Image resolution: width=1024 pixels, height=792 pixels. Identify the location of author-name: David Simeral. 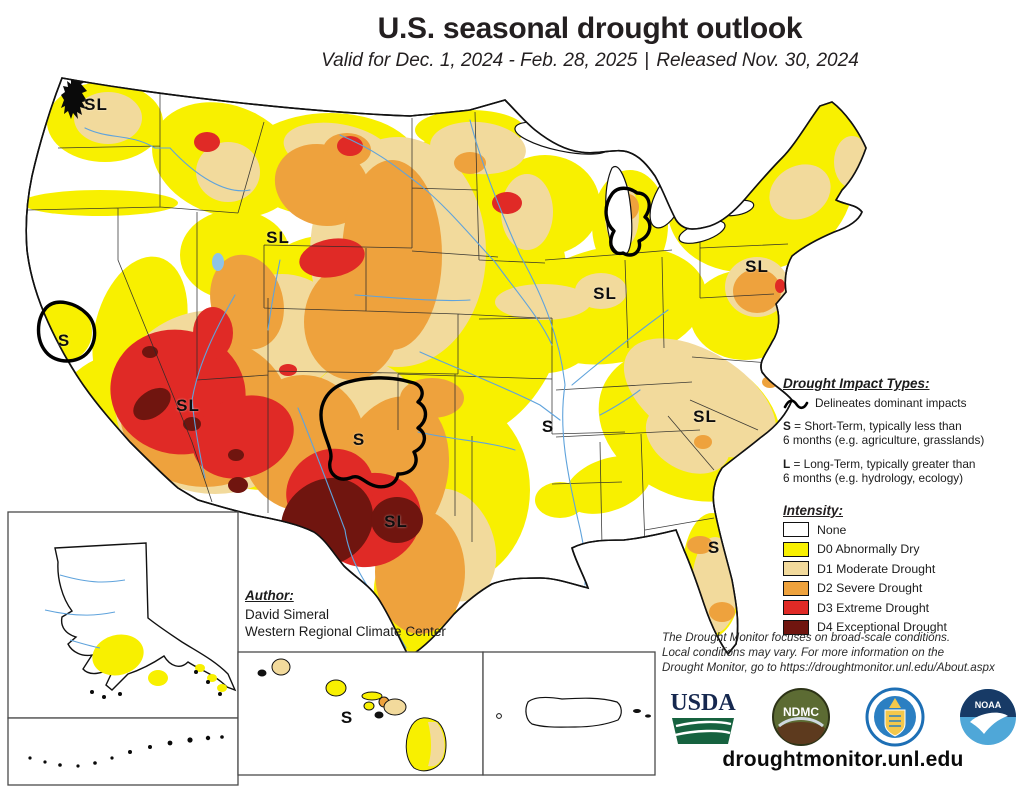
(287, 614).